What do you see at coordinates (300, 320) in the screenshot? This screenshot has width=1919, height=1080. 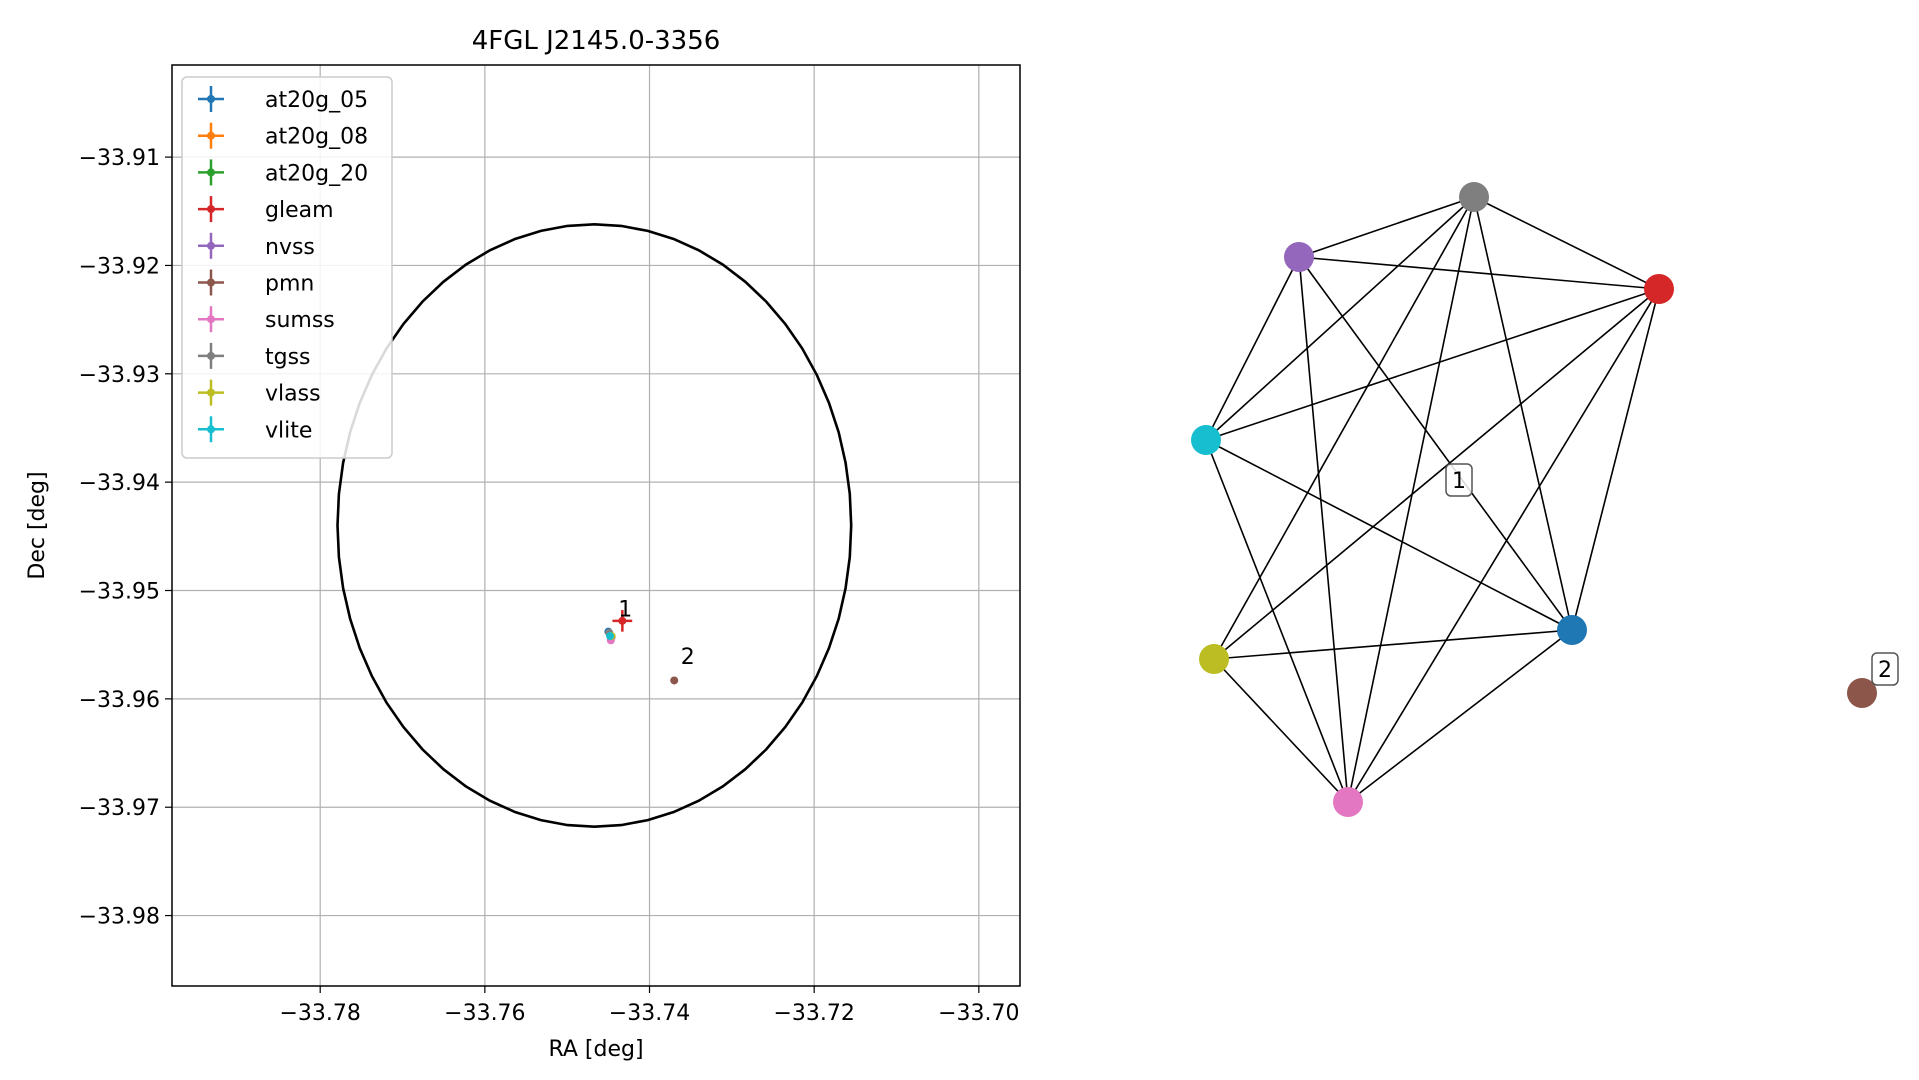 I see `legend-label: sumss` at bounding box center [300, 320].